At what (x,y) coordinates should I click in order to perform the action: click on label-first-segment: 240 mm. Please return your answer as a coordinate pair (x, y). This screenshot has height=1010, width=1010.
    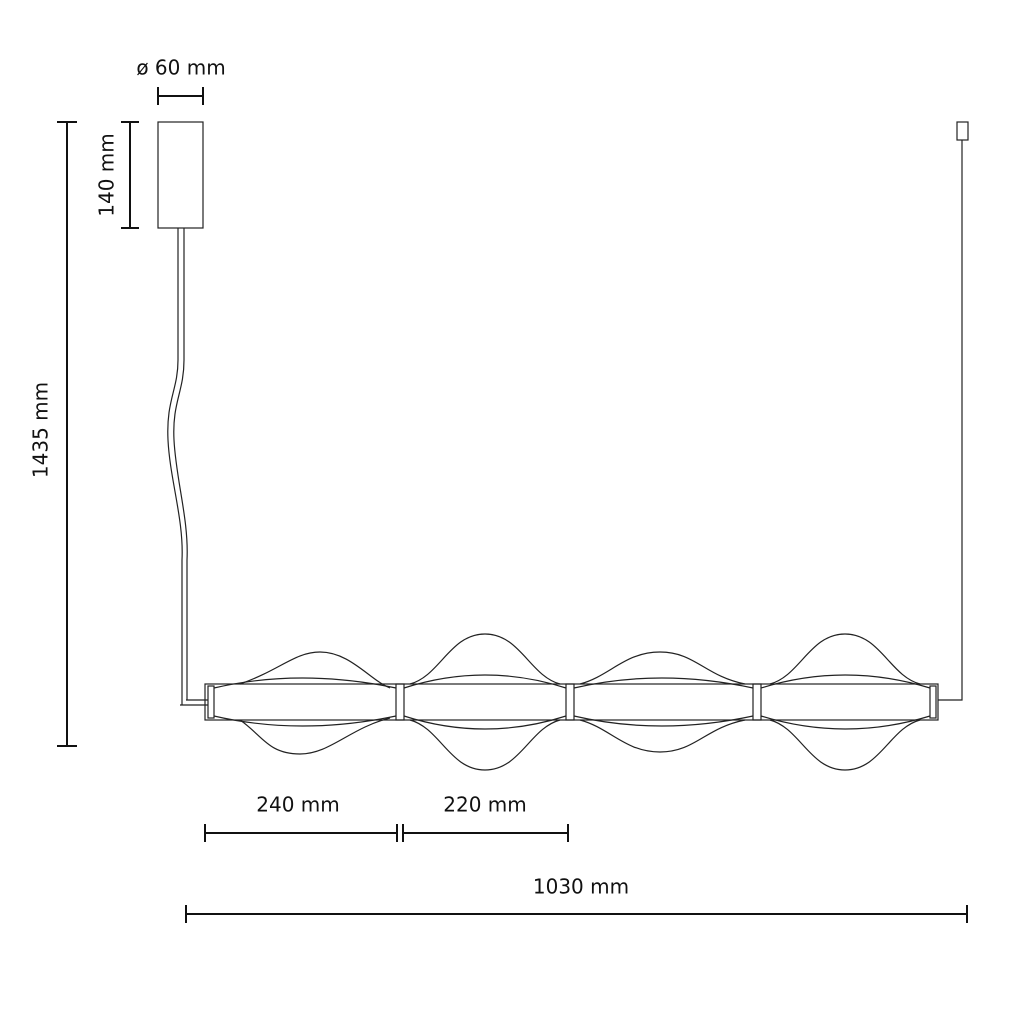
    Looking at the image, I should click on (298, 805).